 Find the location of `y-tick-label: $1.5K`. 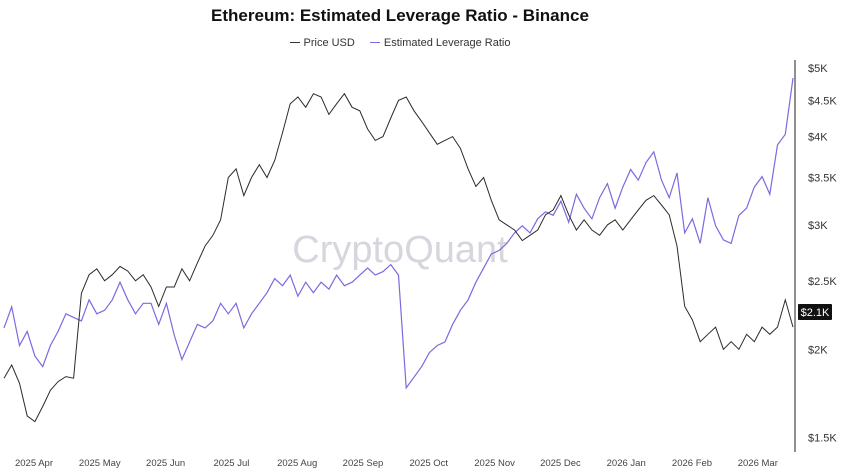

y-tick-label: $1.5K is located at coordinates (822, 439).